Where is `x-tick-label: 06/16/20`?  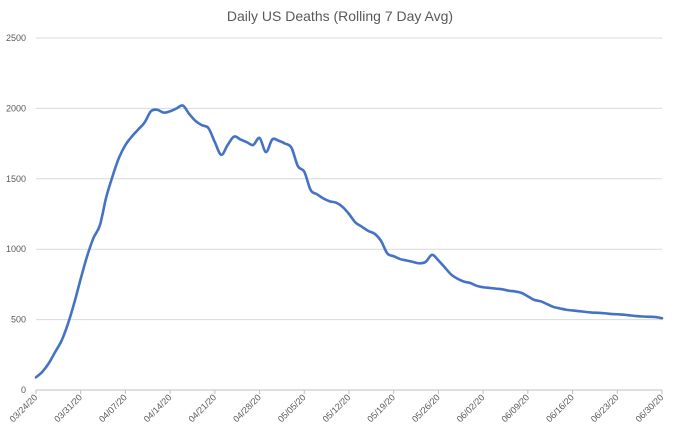 x-tick-label: 06/16/20 is located at coordinates (560, 408).